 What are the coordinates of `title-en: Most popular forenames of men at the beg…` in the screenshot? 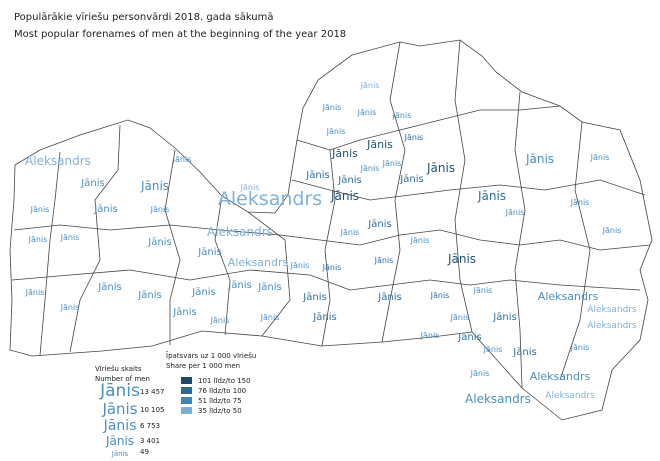 It's located at (180, 34).